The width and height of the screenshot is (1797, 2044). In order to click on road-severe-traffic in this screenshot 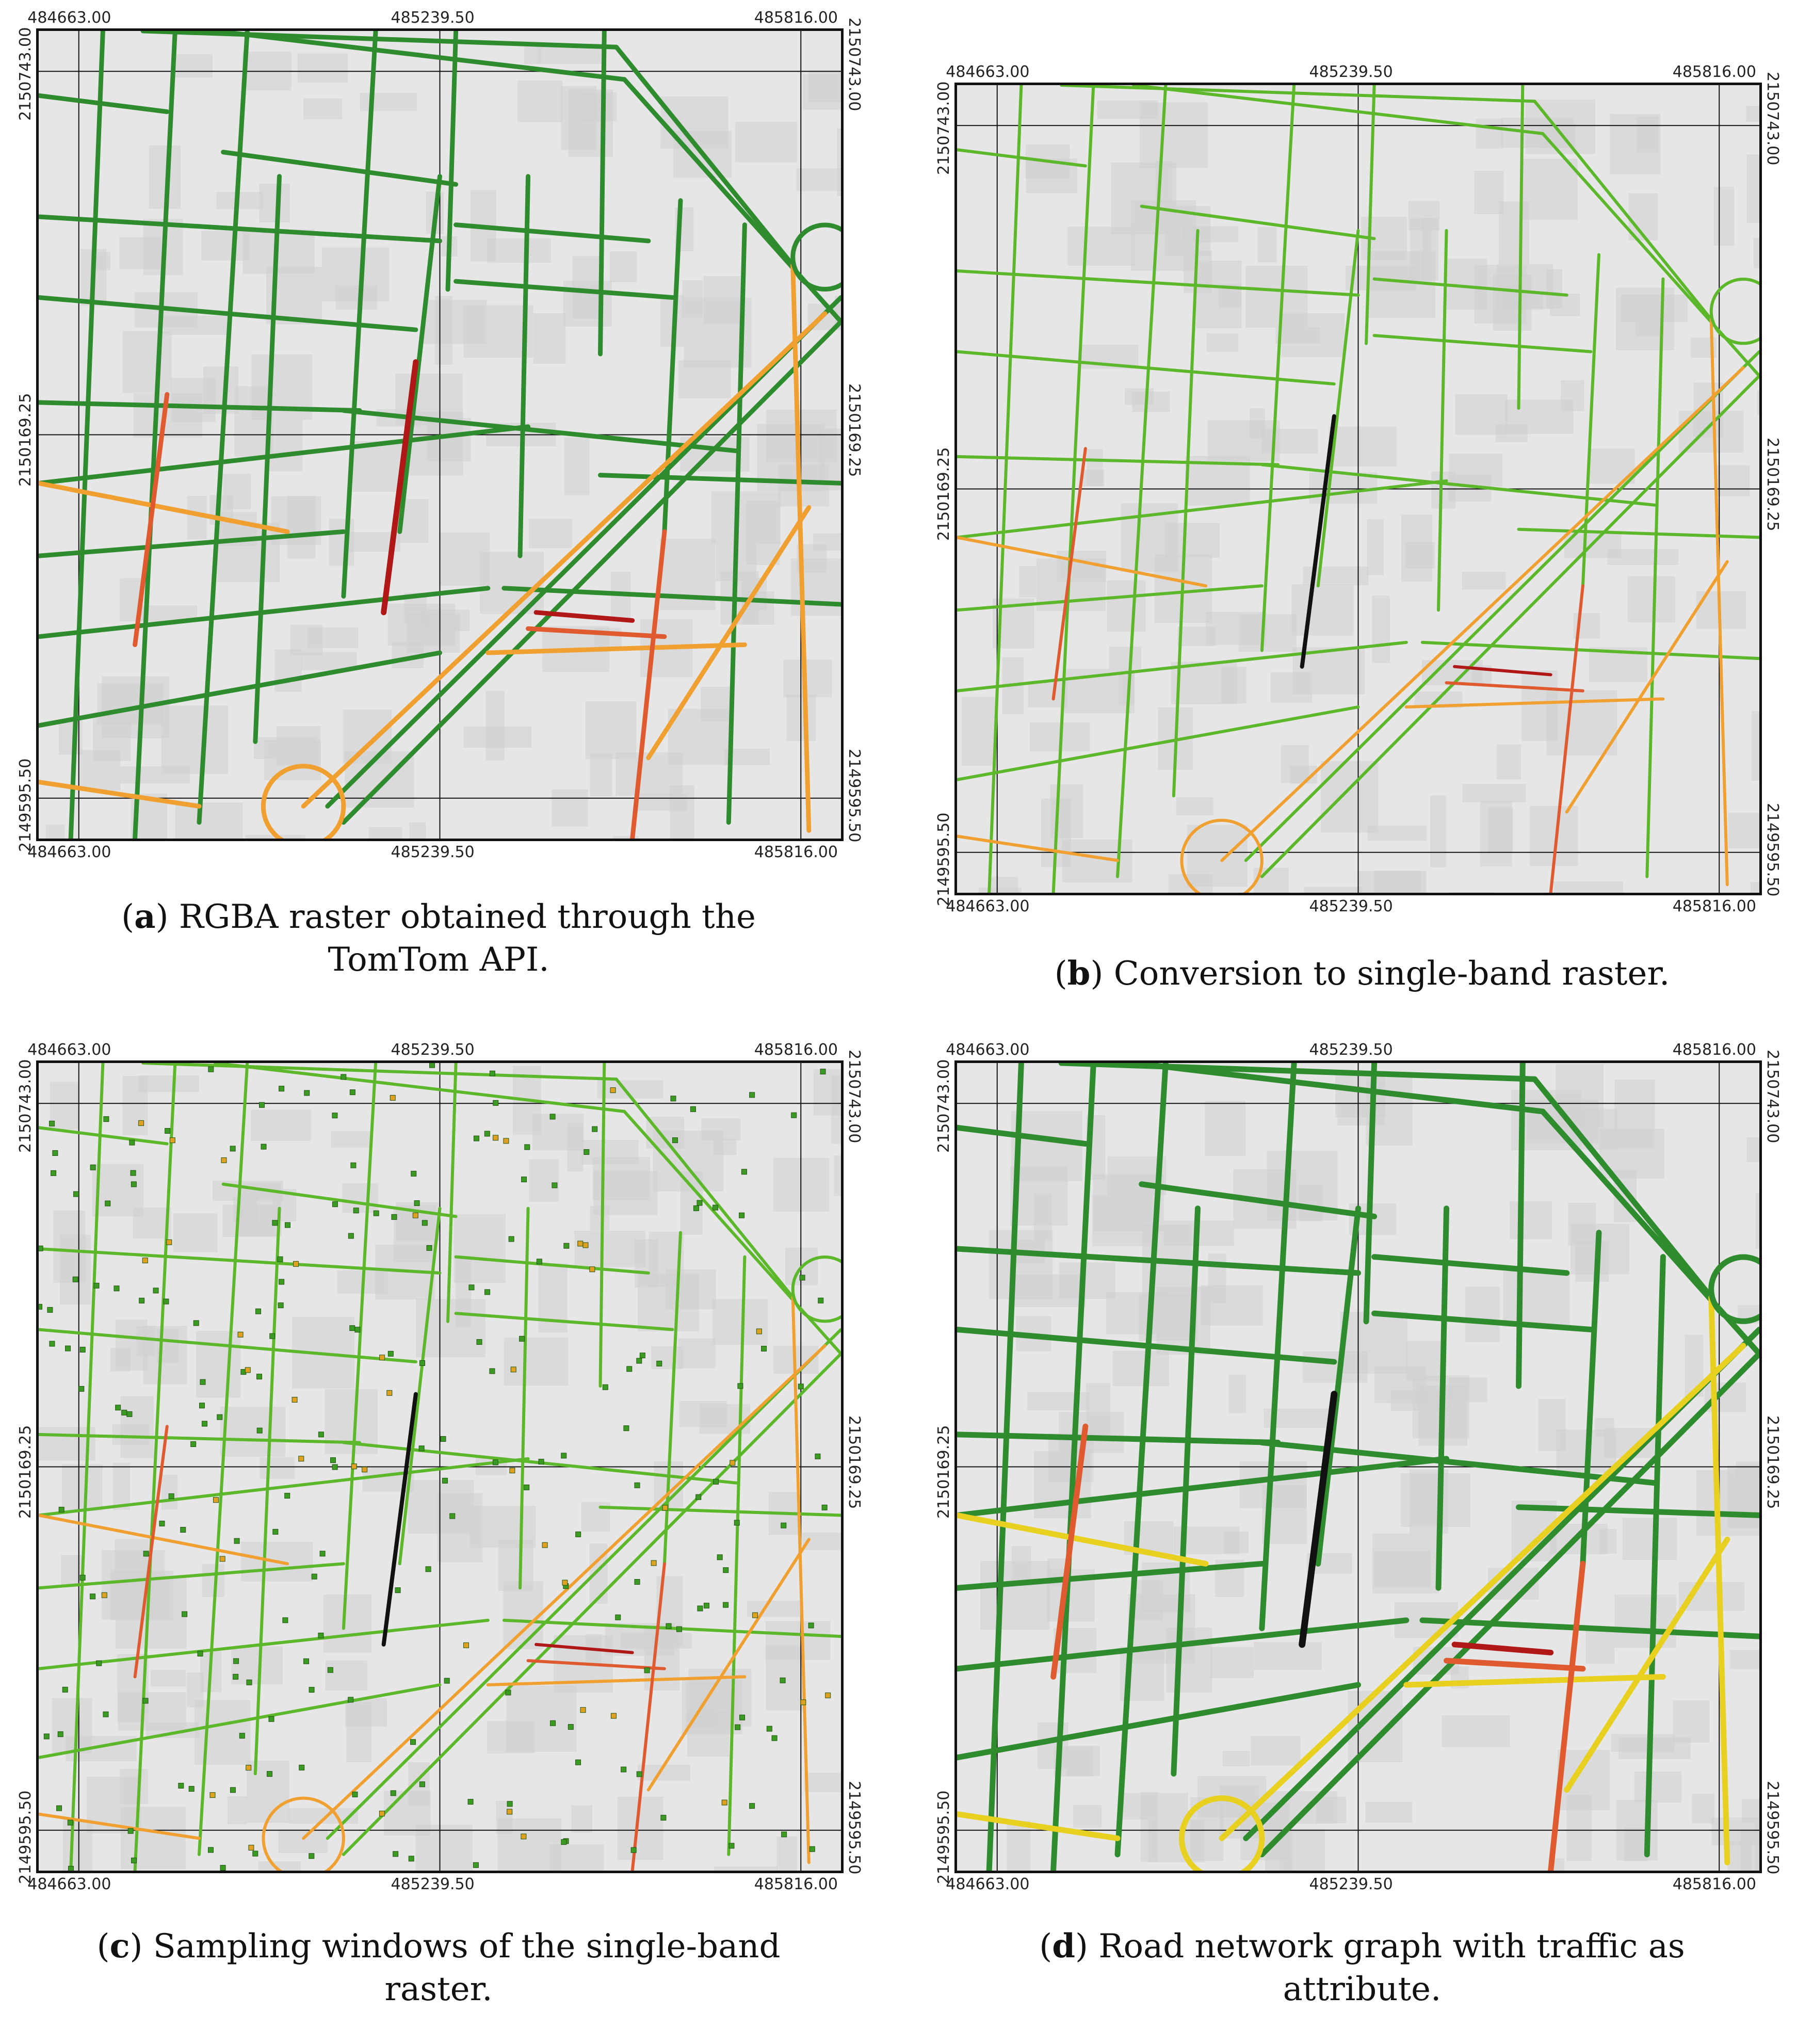, I will do `click(1502, 1648)`.